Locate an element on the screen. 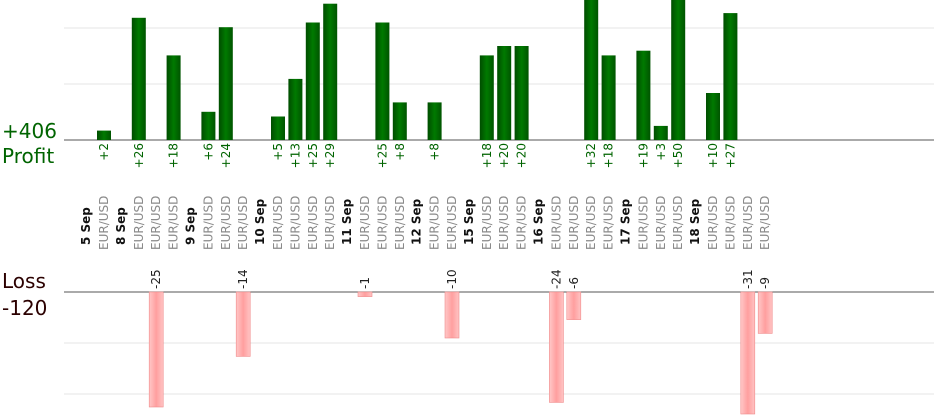  date-label: 11 Sep is located at coordinates (347, 221).